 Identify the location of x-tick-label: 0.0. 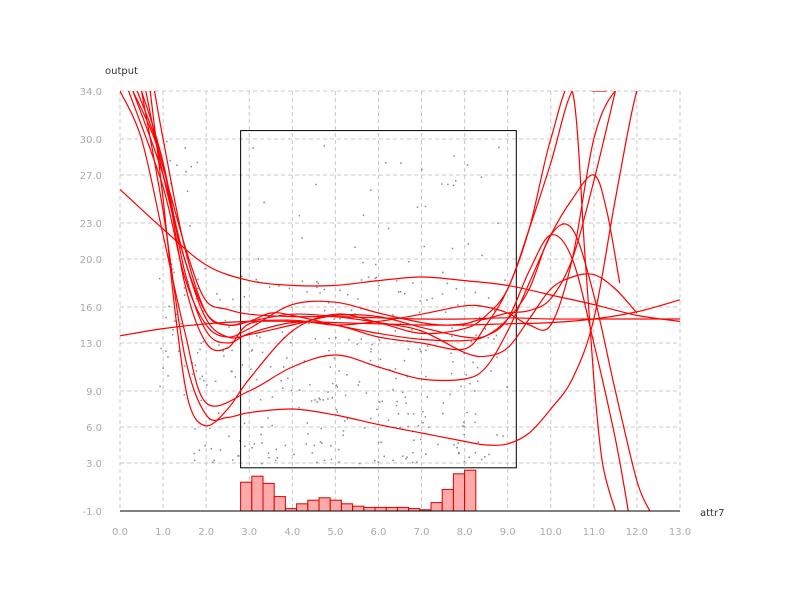
(120, 532).